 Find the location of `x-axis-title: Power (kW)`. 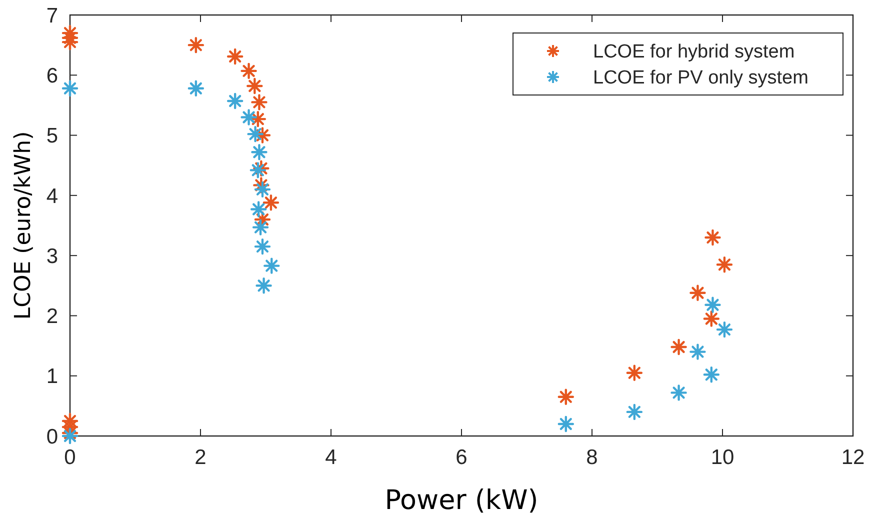

x-axis-title: Power (kW) is located at coordinates (461, 500).